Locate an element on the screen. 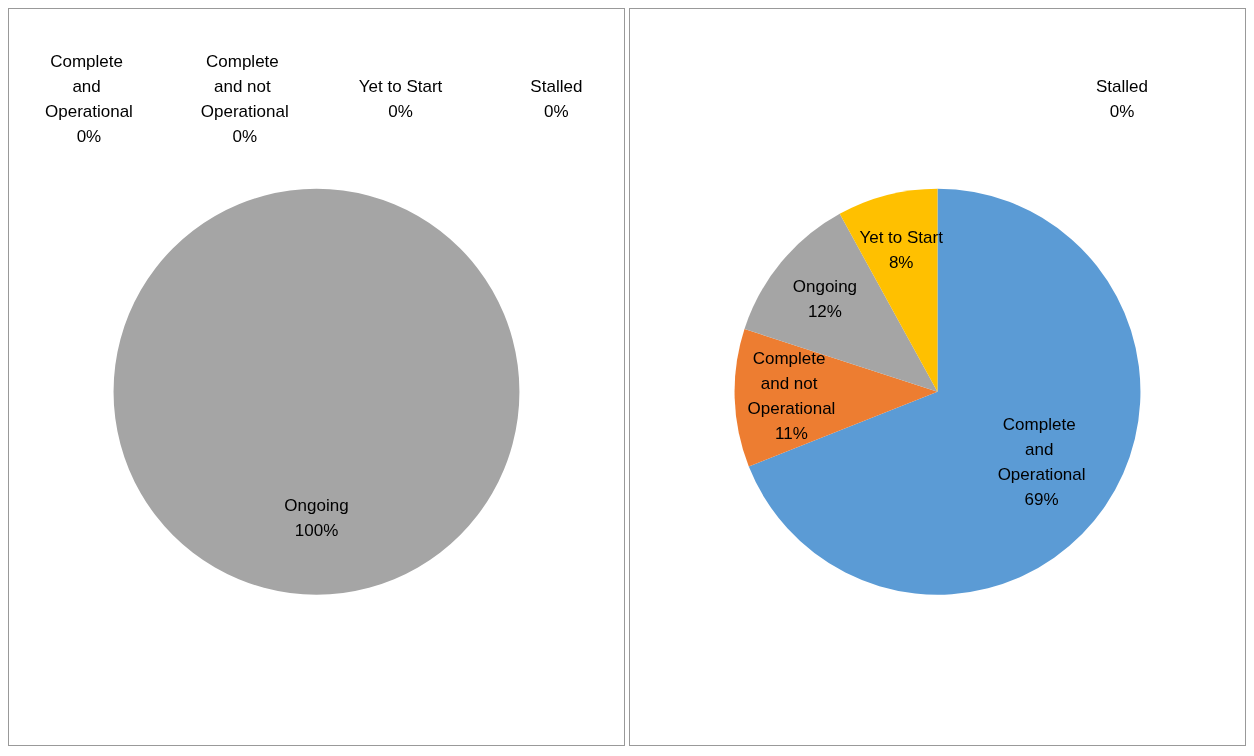 Image resolution: width=1254 pixels, height=756 pixels. data-label: 12% is located at coordinates (824, 311).